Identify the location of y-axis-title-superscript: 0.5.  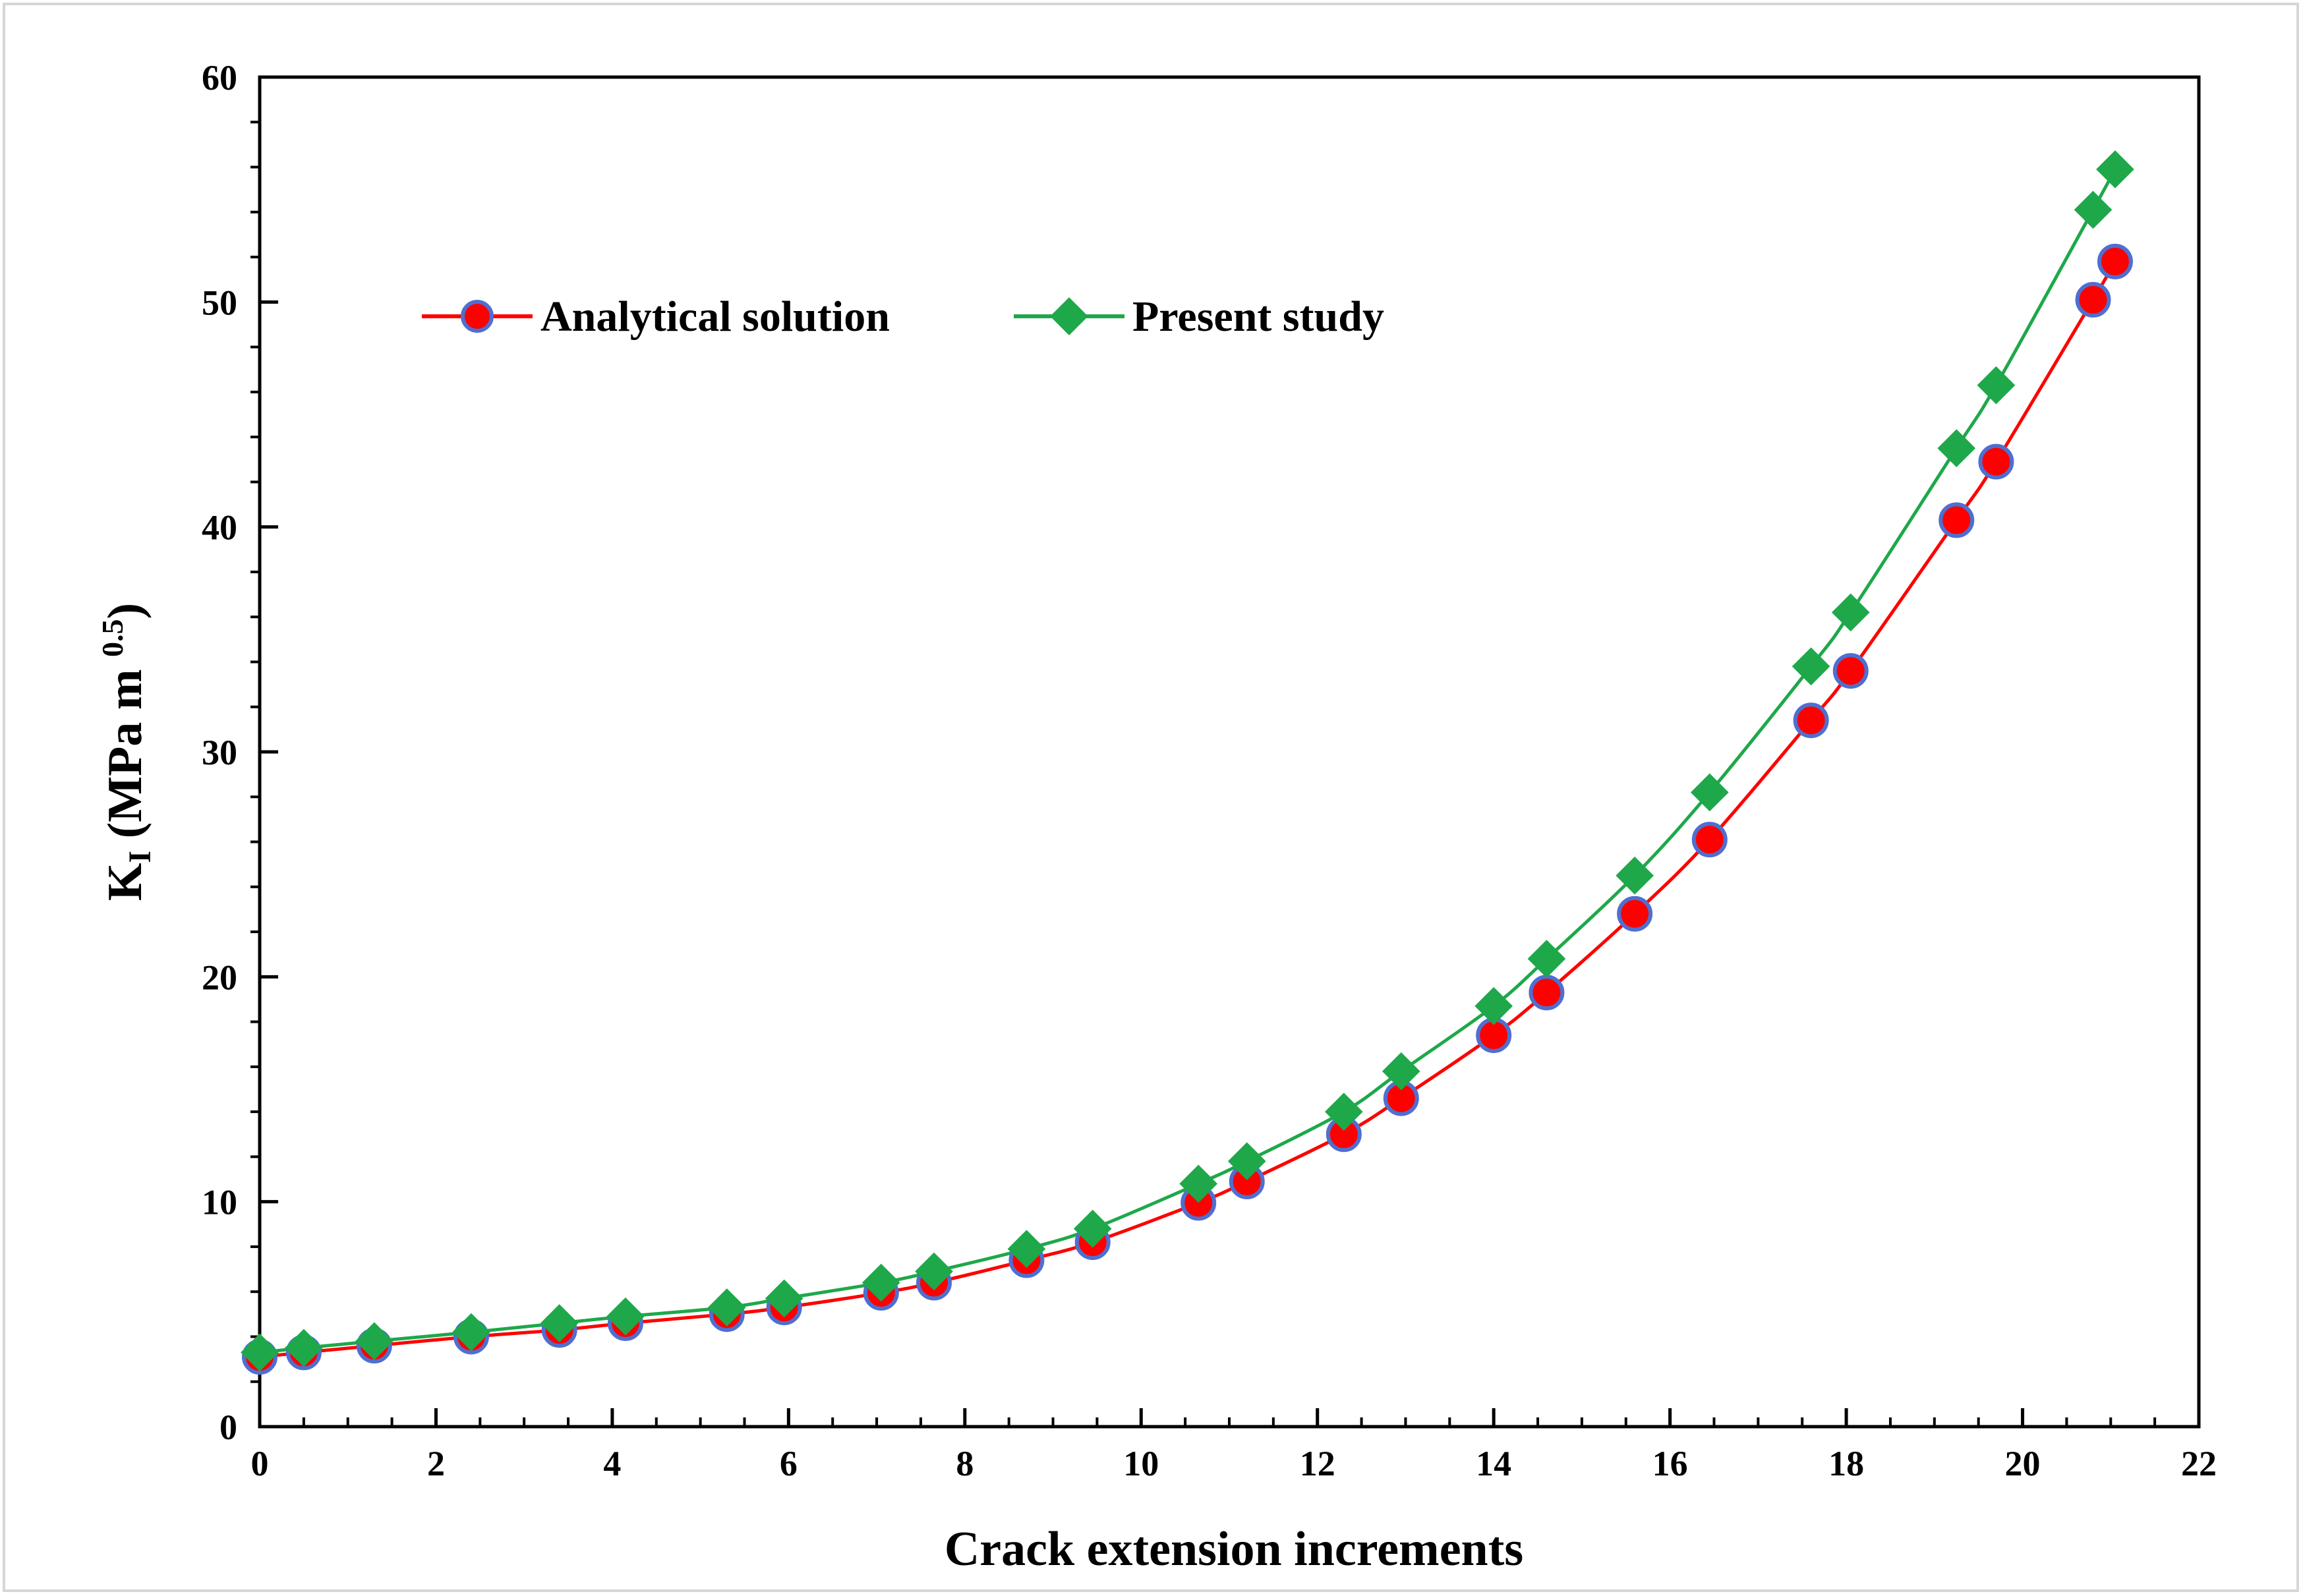
(112, 638).